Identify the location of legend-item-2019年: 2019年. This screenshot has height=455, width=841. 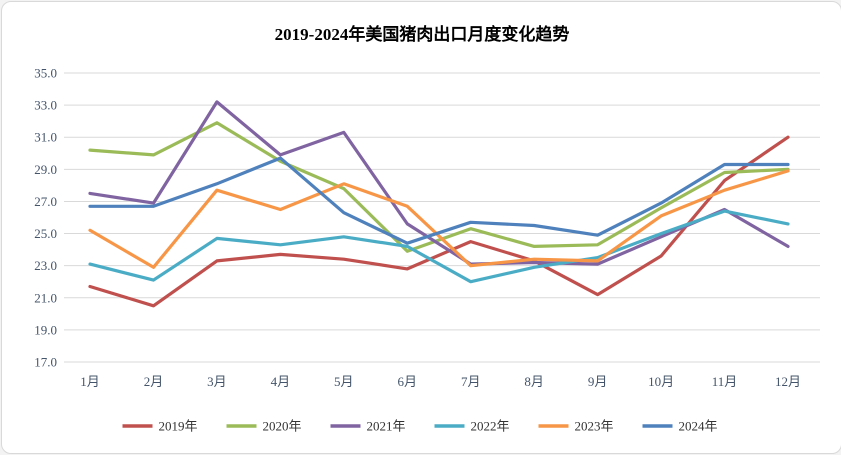
(160, 426).